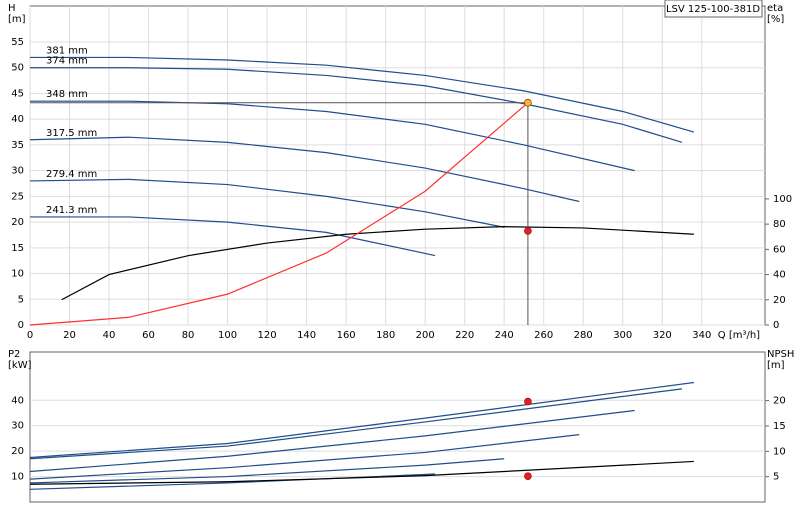 The width and height of the screenshot is (800, 520). What do you see at coordinates (17, 93) in the screenshot?
I see `y-tick-label: 45` at bounding box center [17, 93].